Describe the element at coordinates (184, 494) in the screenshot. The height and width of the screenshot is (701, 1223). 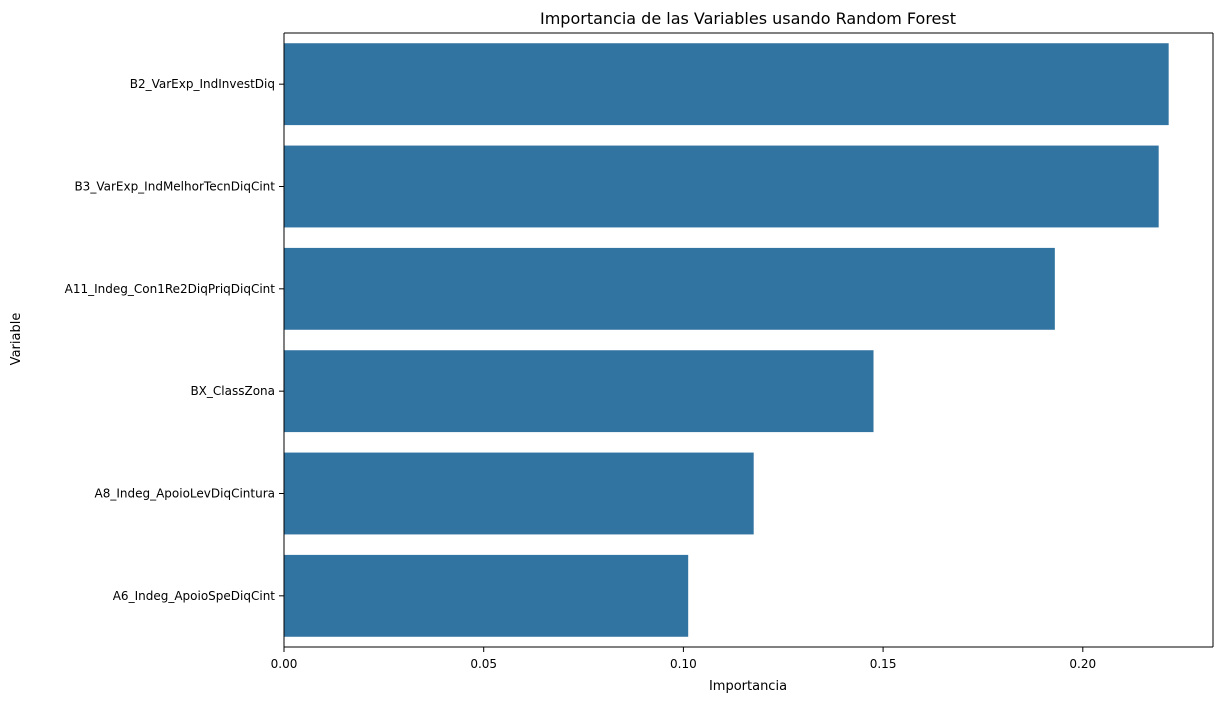
I see `y-tick-label: A8_Indeg_ApoioLevDiqCintura` at that location.